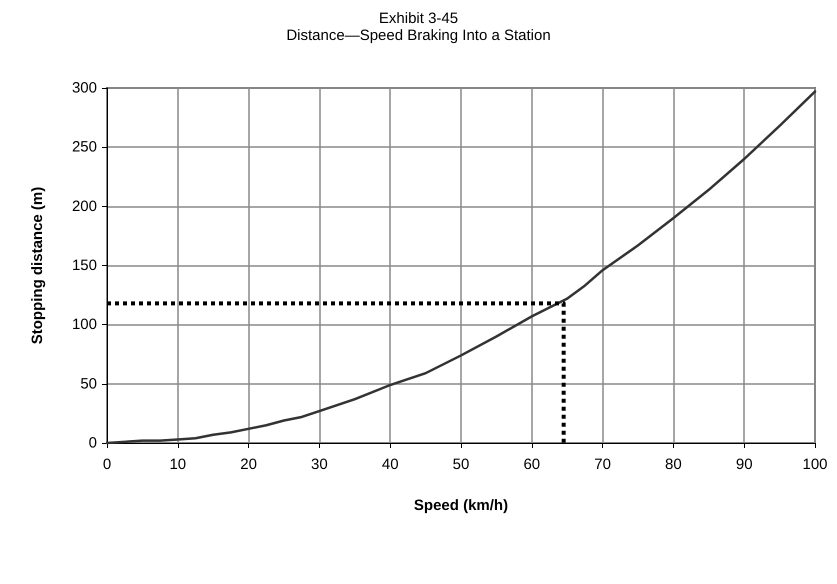 Image resolution: width=837 pixels, height=584 pixels. What do you see at coordinates (84, 147) in the screenshot?
I see `y-tick-label: 250` at bounding box center [84, 147].